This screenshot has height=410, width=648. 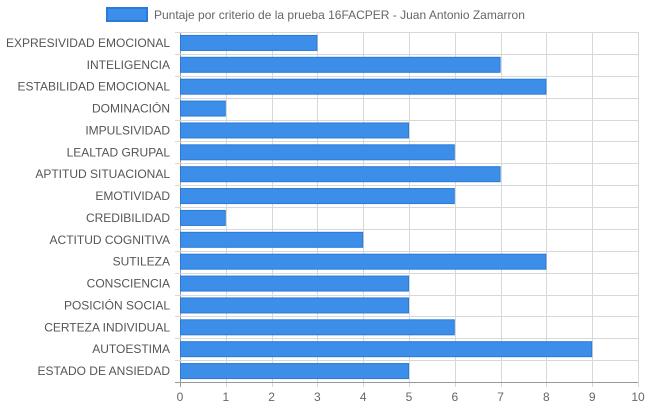 I want to click on category-label-10: SUTILEZA, so click(x=141, y=262).